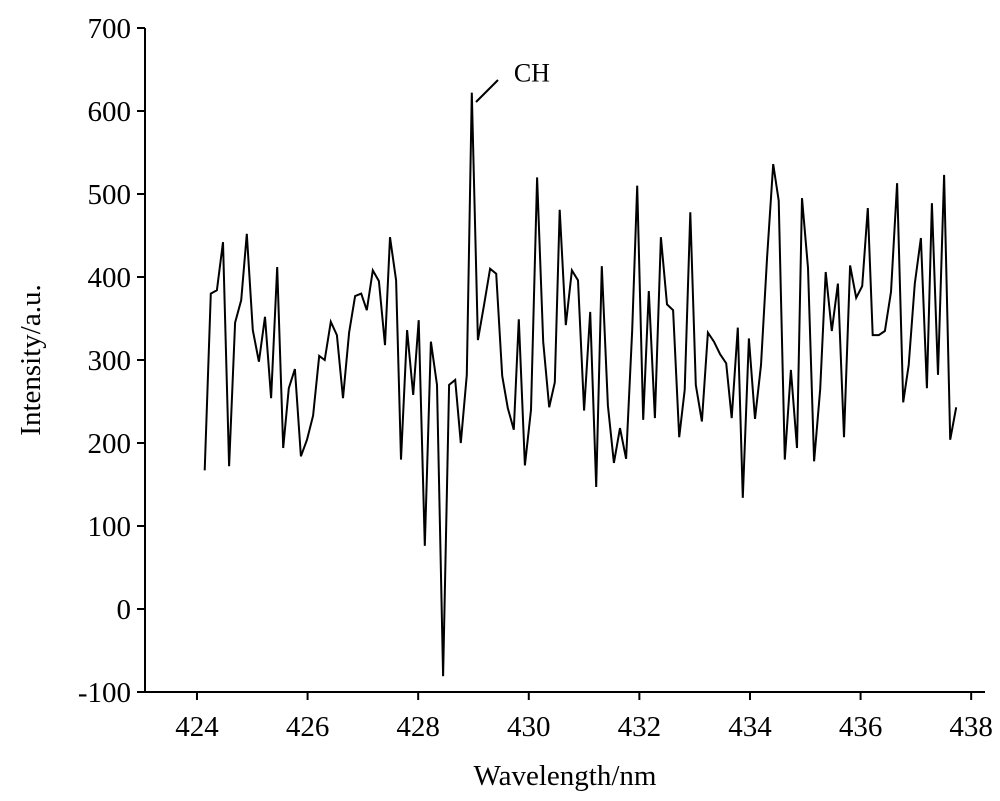 This screenshot has height=801, width=1000. Describe the element at coordinates (110, 444) in the screenshot. I see `y-tick-label: 200` at that location.